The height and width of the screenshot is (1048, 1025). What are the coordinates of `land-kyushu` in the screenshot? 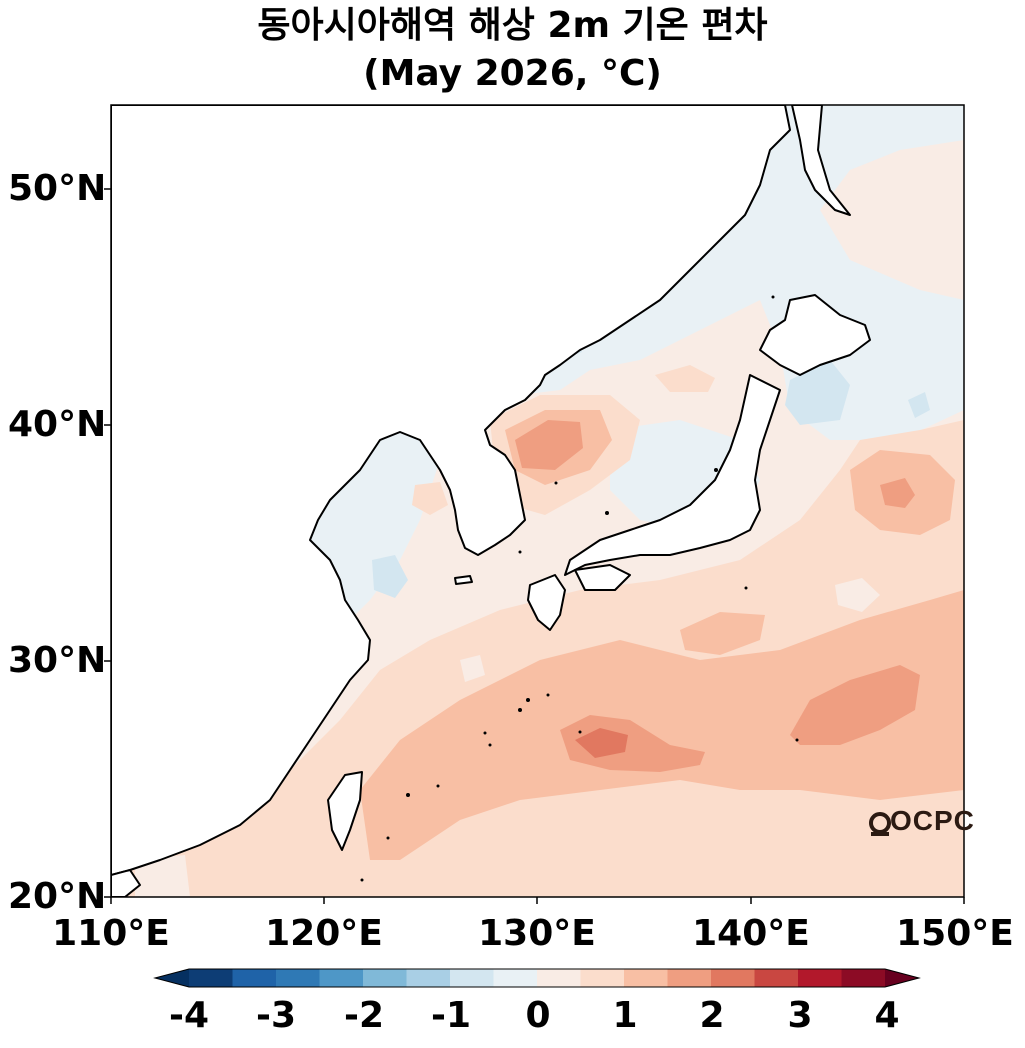 It's located at (546, 602).